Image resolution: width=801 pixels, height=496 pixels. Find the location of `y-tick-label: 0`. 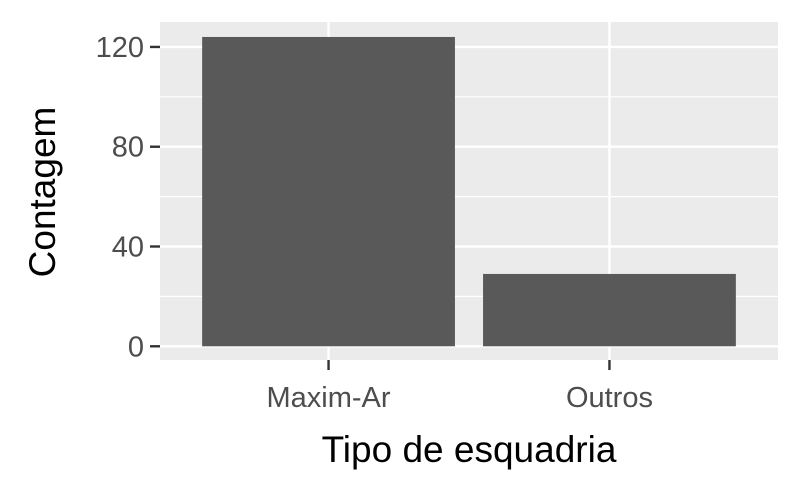

y-tick-label: 0 is located at coordinates (136, 347).